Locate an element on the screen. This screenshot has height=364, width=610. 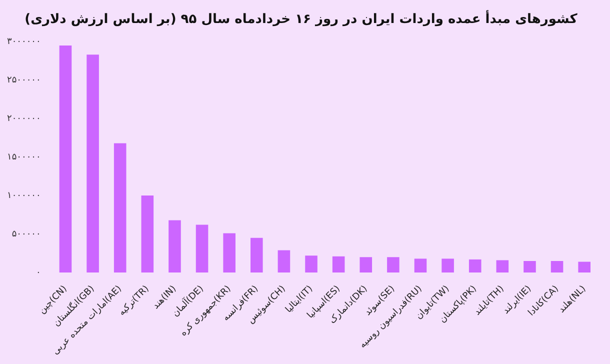
x-tick-label: هلند(NL) is located at coordinates (572, 300).